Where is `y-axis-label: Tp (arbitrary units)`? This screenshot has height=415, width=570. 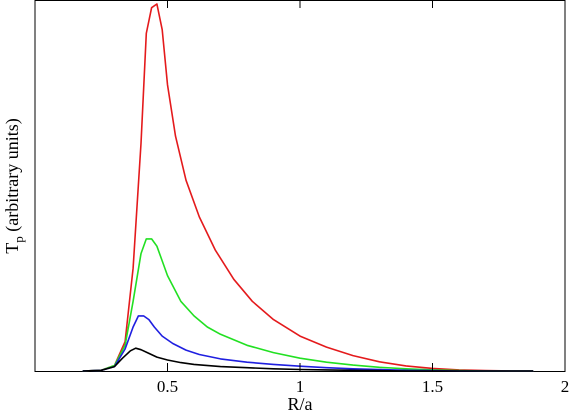
y-axis-label: Tp (arbitrary units) is located at coordinates (14, 185).